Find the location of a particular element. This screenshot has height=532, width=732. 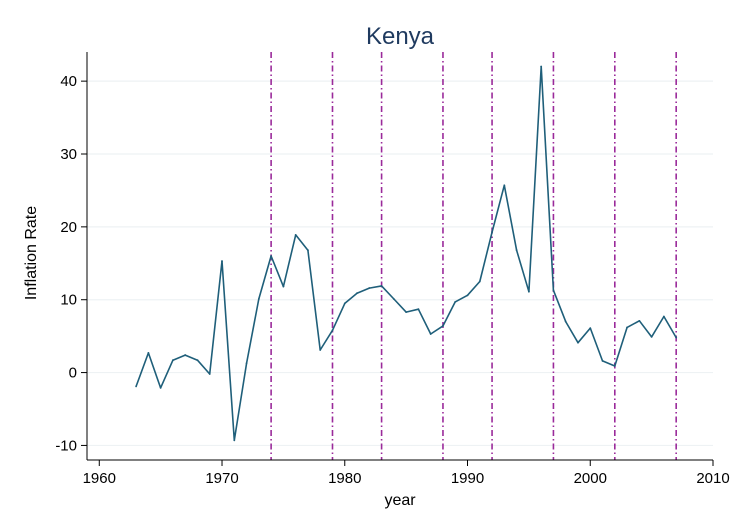

y-tick-label: 30 is located at coordinates (68, 154).